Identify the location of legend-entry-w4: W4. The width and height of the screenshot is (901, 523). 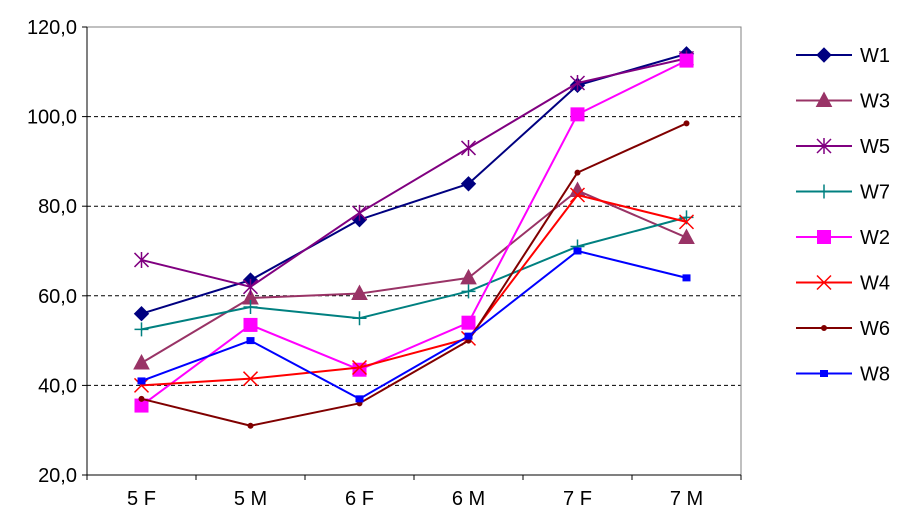
(843, 284).